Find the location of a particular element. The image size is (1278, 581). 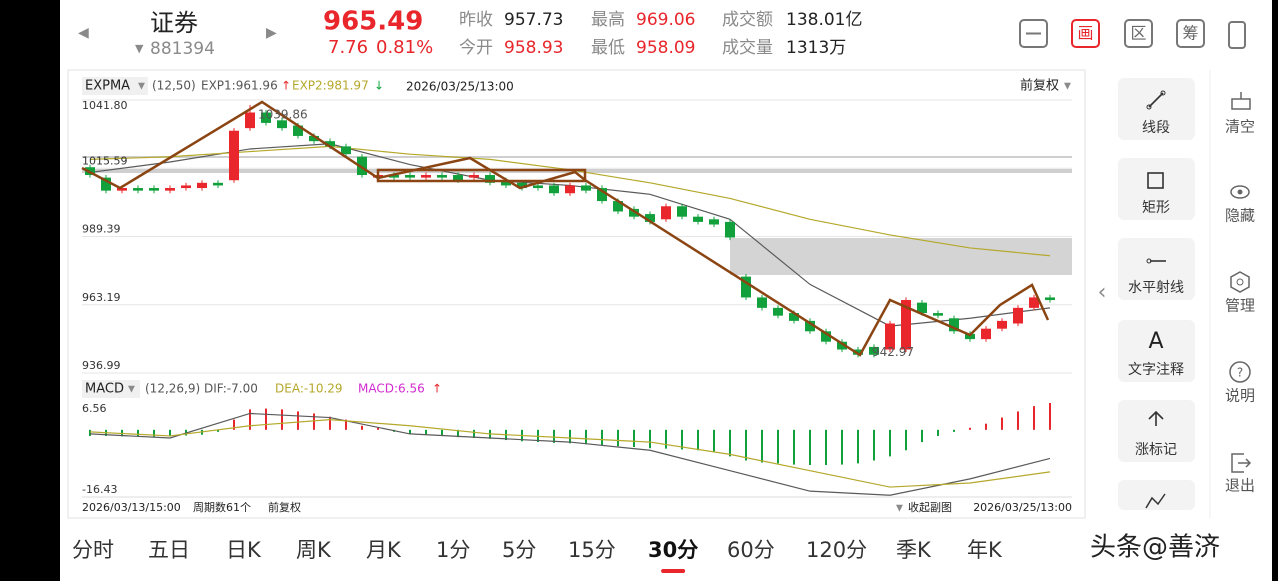

legend-entry: DEA:-10.29 is located at coordinates (309, 389).